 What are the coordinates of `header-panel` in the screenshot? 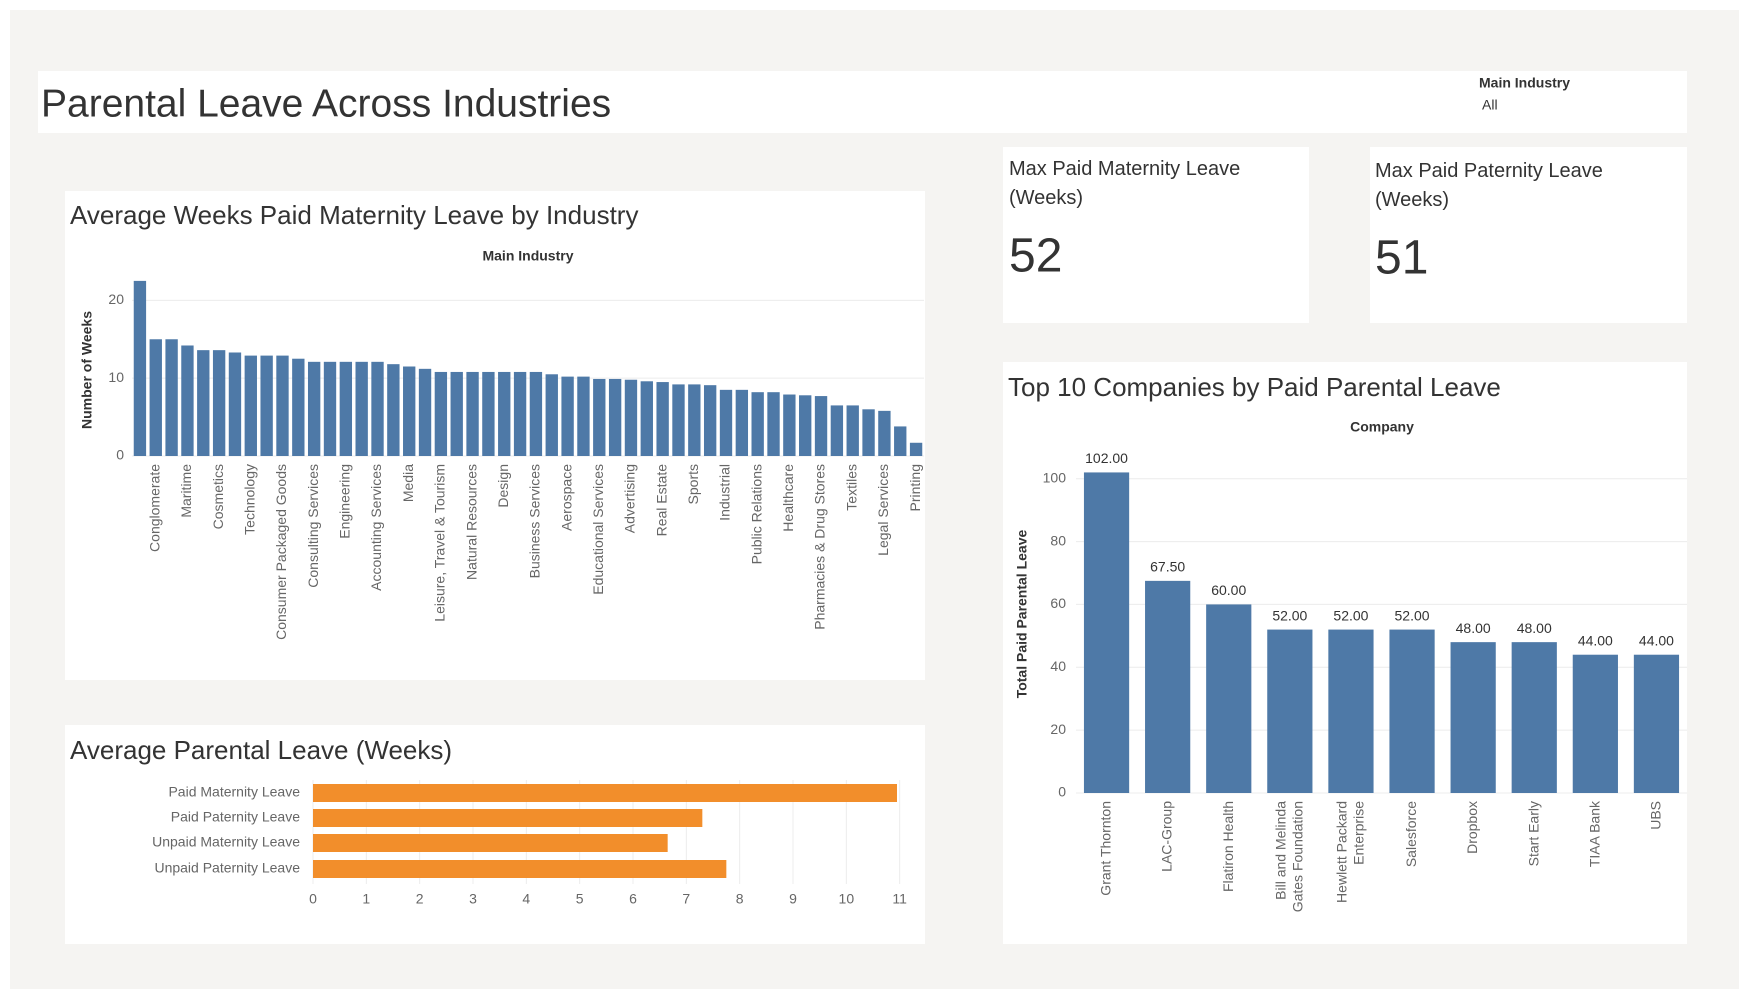 It's located at (862, 102).